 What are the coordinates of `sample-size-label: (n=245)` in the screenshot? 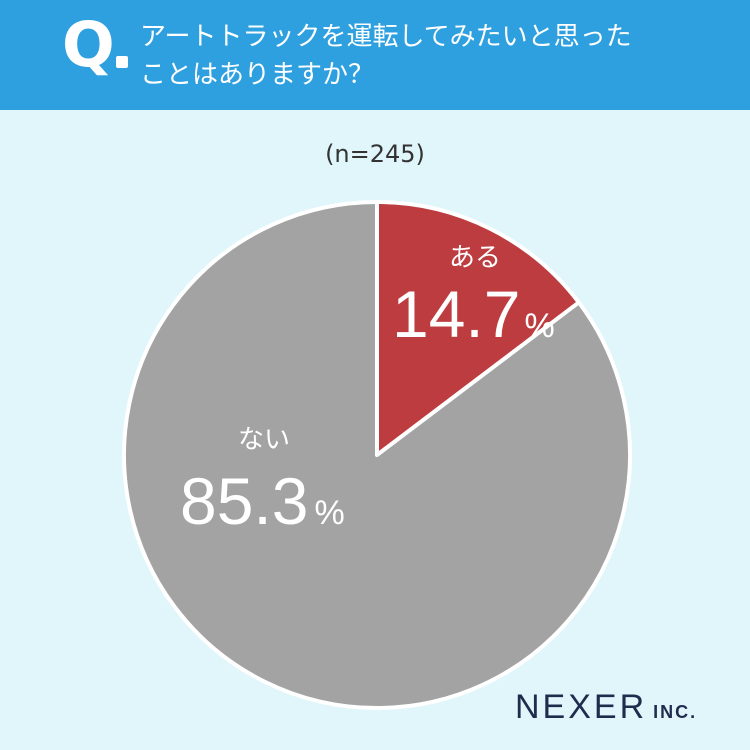 It's located at (375, 154).